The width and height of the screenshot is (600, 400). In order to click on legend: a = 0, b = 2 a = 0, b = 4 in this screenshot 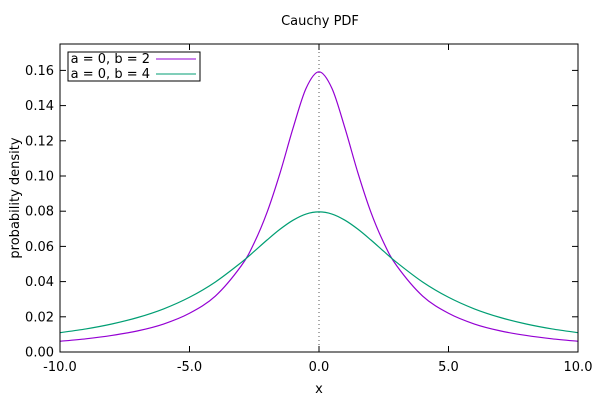, I will do `click(134, 66)`.